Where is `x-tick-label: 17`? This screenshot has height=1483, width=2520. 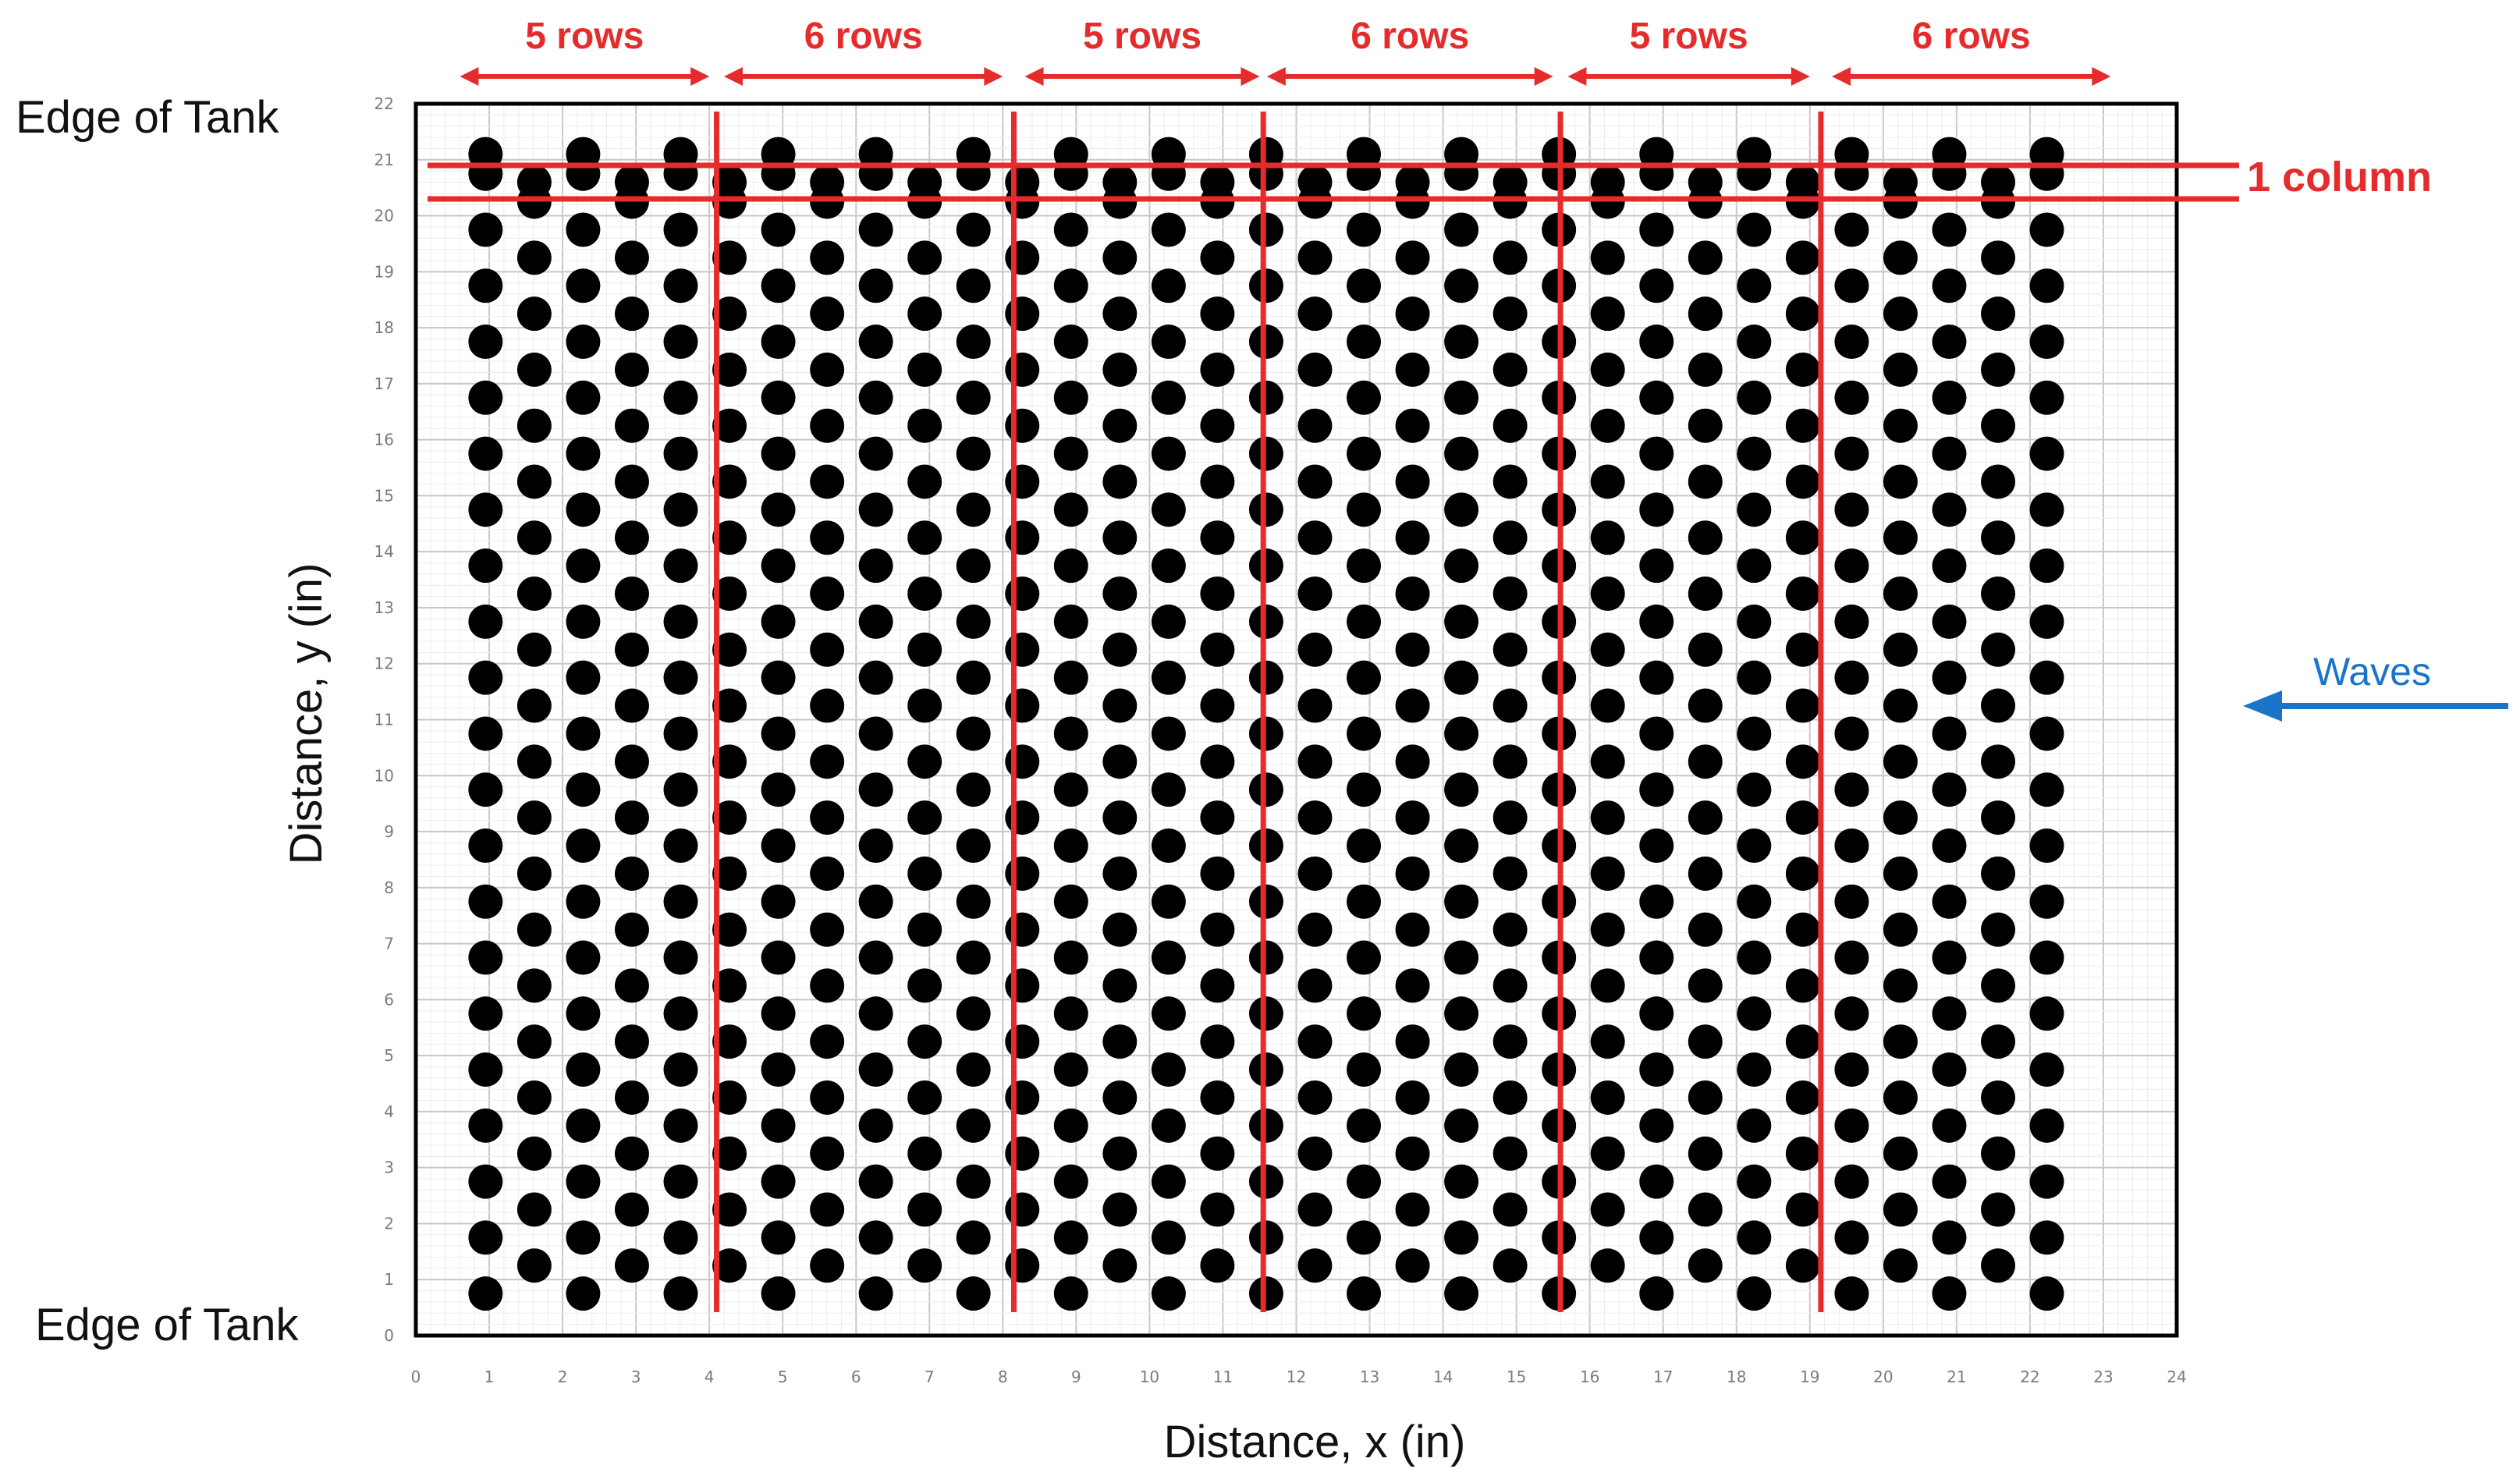
x-tick-label: 17 is located at coordinates (1663, 1377).